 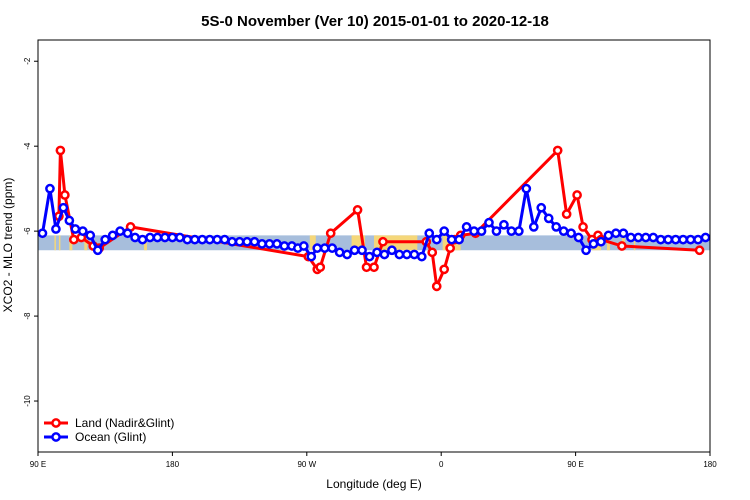 What do you see at coordinates (30, 232) in the screenshot?
I see `y-axis: -10 -8 -6 -4 -2` at bounding box center [30, 232].